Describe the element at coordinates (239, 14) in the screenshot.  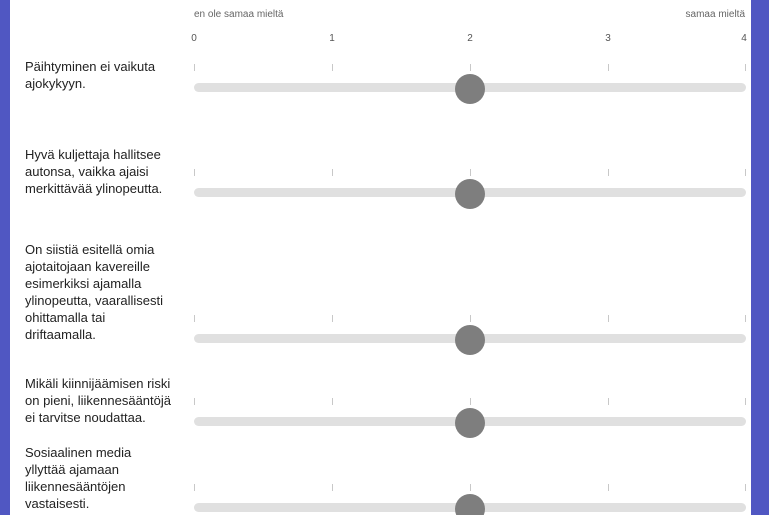
I see `scale-min-label: en ole samaa mieltä` at that location.